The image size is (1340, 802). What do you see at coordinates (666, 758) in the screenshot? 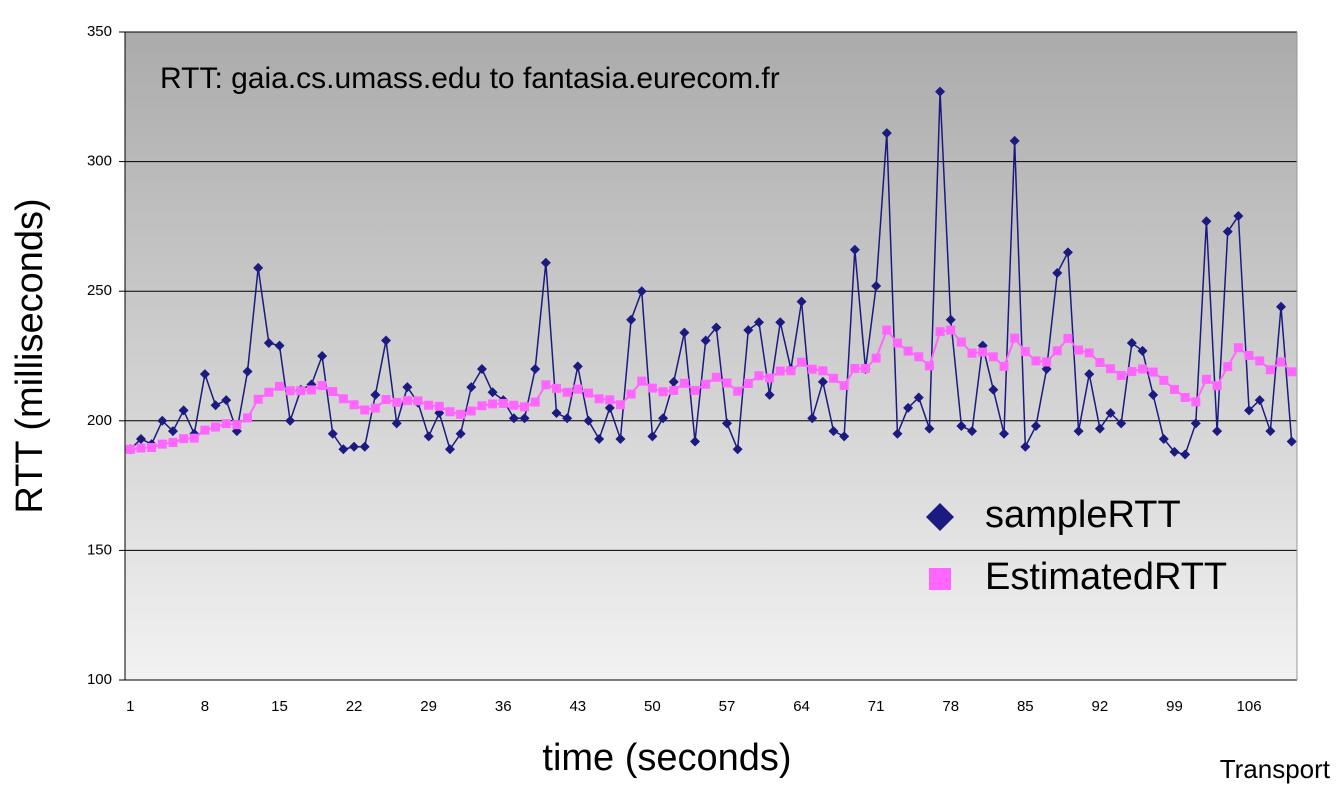
I see `x-axis-label: time (seconds)` at bounding box center [666, 758].